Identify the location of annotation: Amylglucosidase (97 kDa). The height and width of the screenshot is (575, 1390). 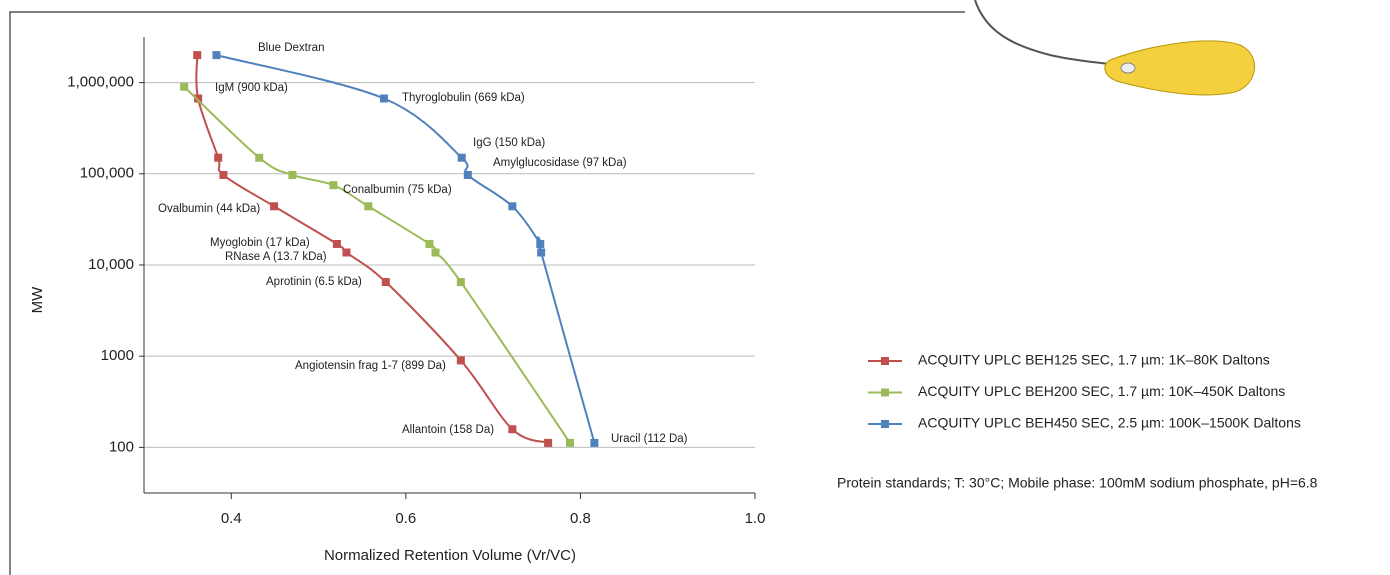
(560, 163).